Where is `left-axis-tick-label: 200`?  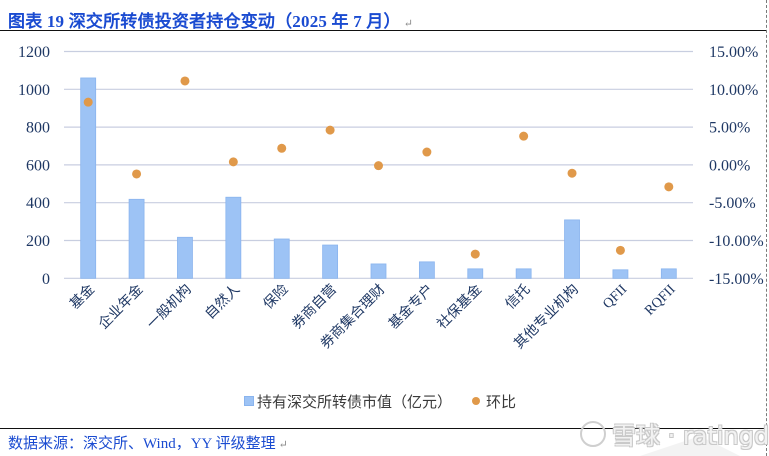 left-axis-tick-label: 200 is located at coordinates (38, 241).